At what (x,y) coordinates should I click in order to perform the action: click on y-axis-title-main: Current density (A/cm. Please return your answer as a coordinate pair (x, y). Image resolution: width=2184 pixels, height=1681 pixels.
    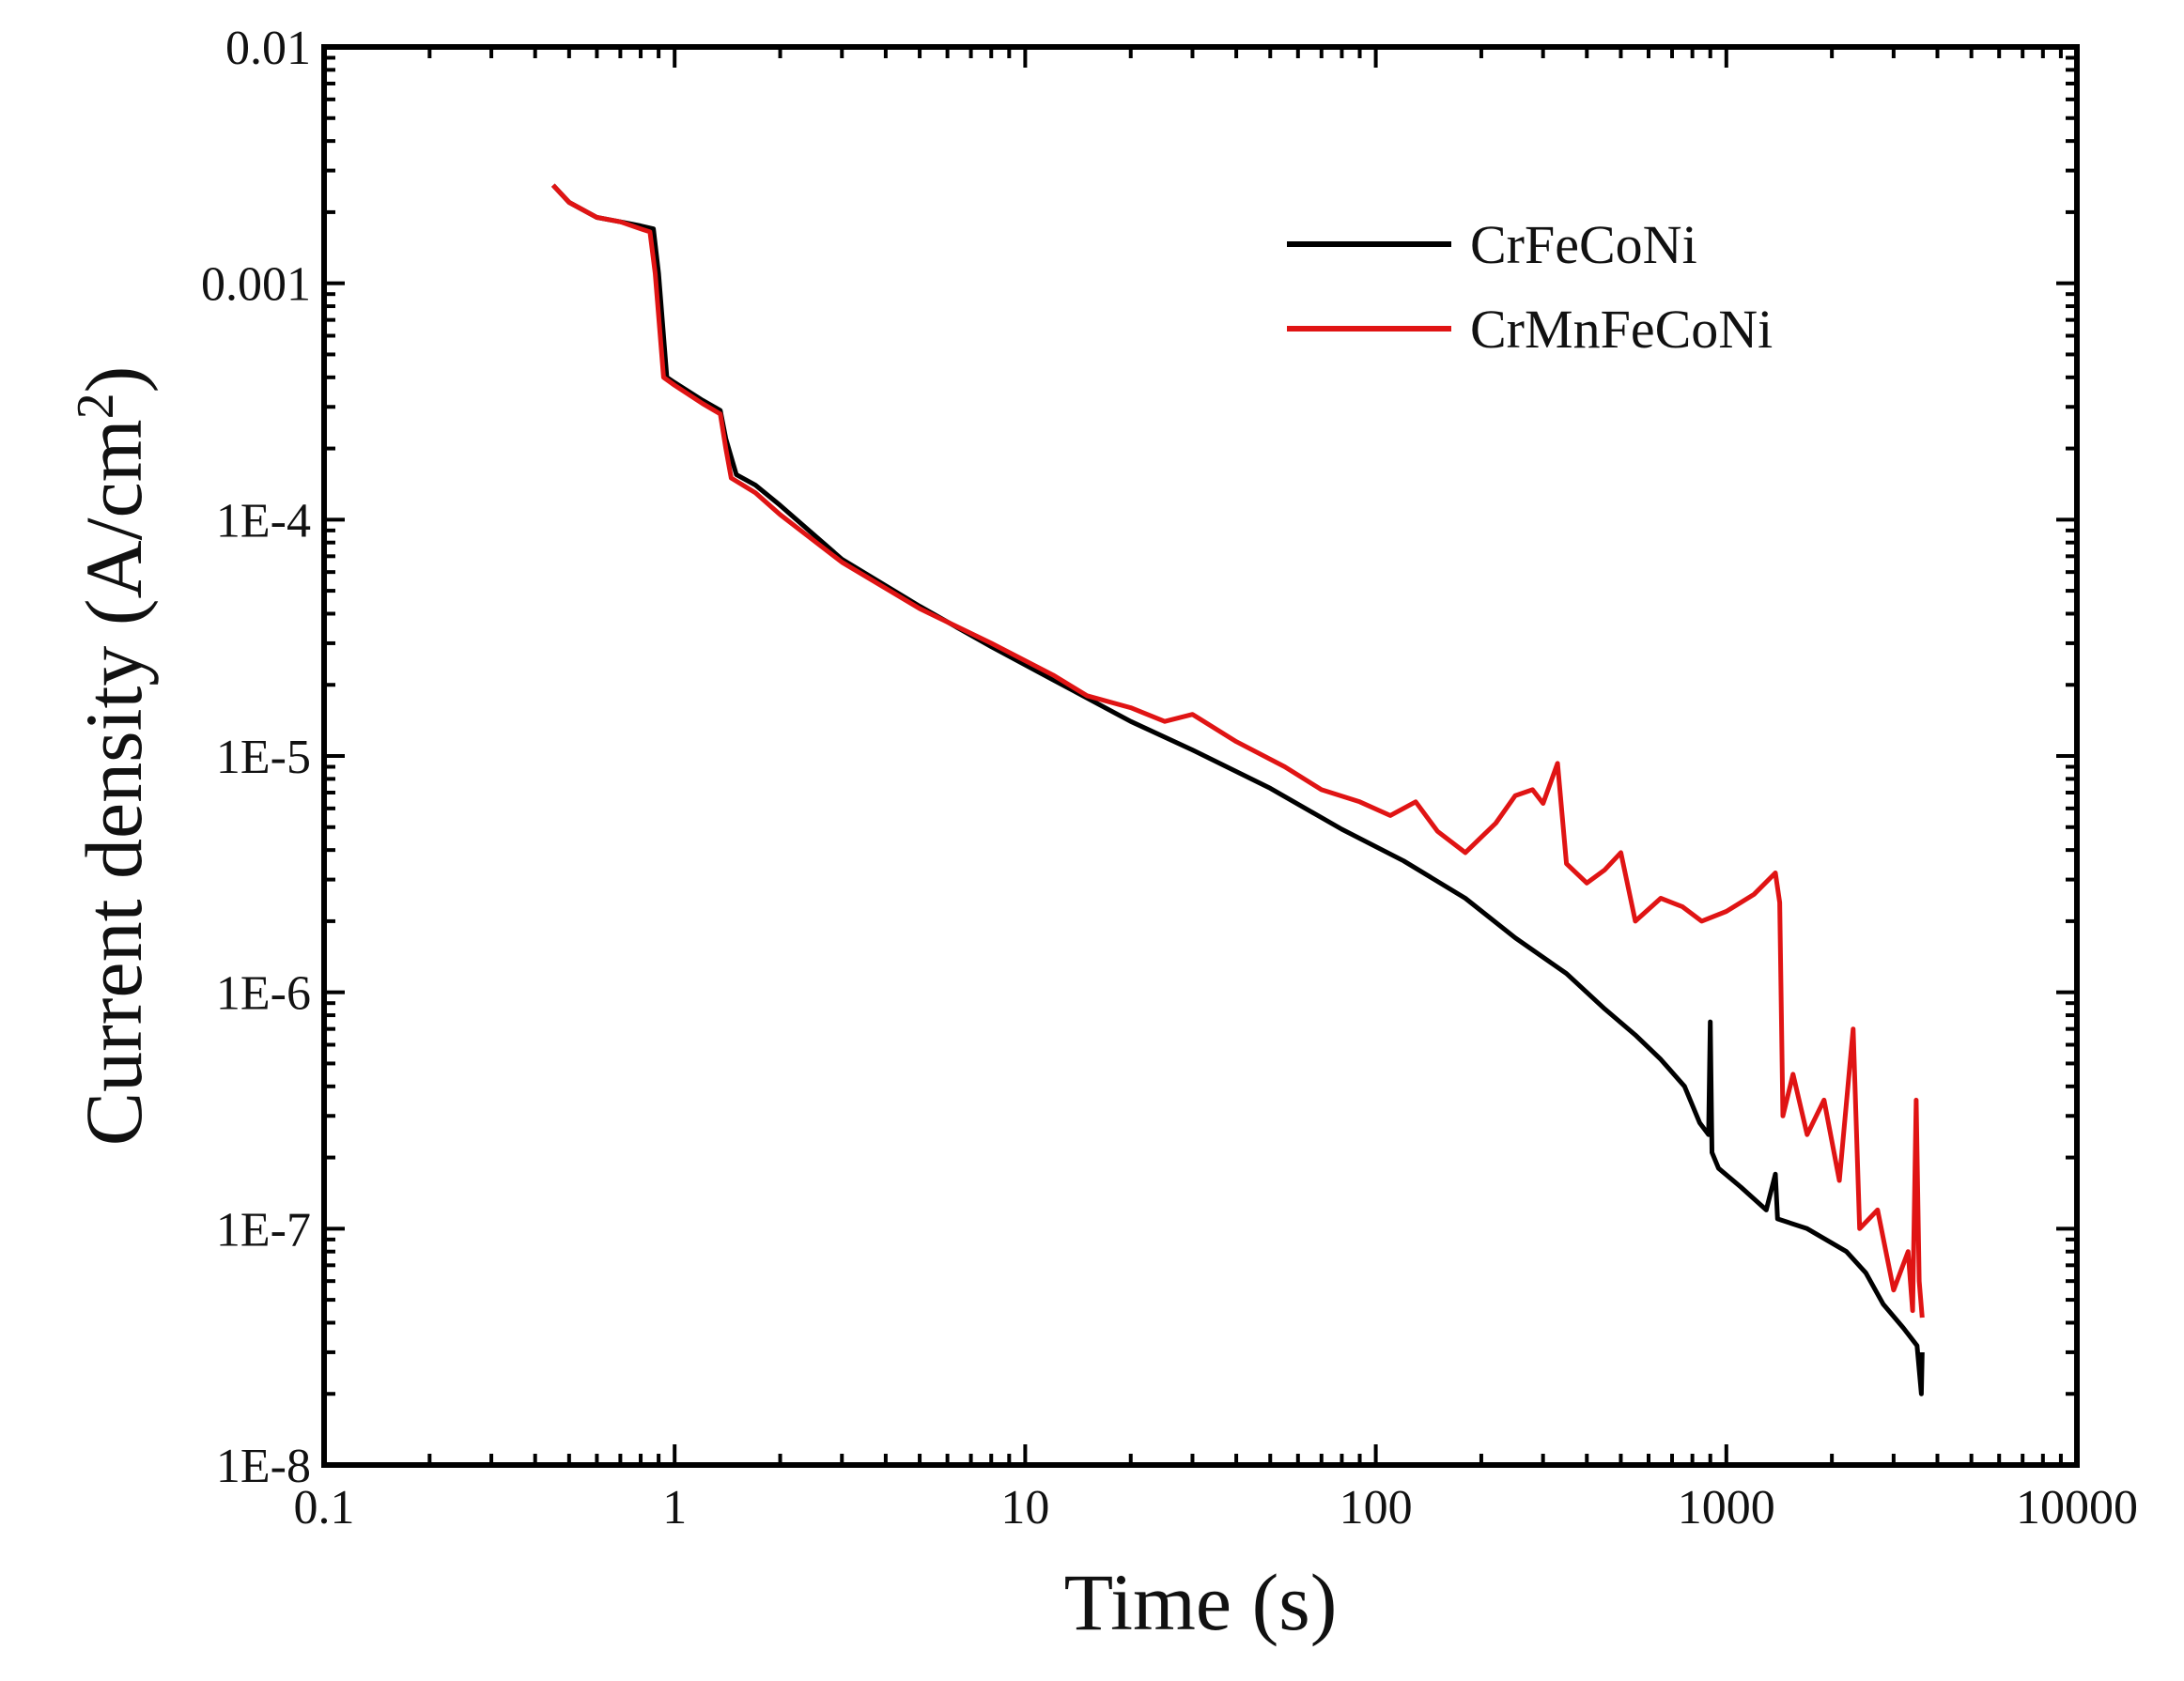
    Looking at the image, I should click on (114, 782).